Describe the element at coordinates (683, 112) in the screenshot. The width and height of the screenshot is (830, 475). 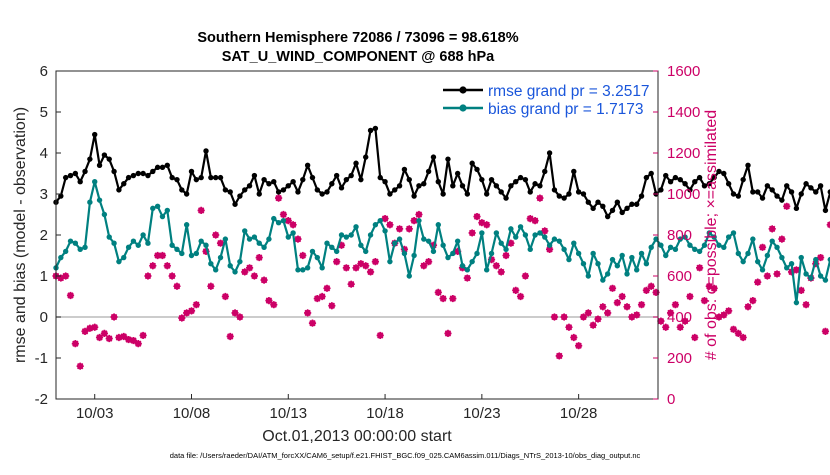
I see `y-right-tick-label: 1400` at that location.